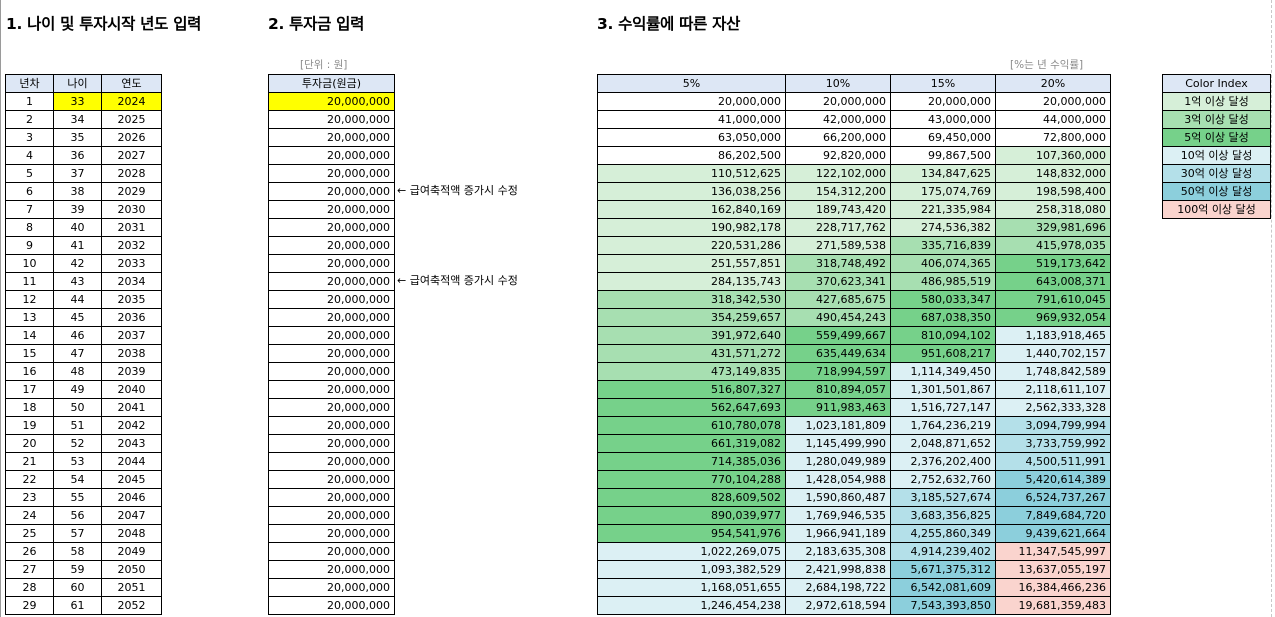 The height and width of the screenshot is (617, 1275). I want to click on asset-cell-rate-10: 92,820,000, so click(838, 155).